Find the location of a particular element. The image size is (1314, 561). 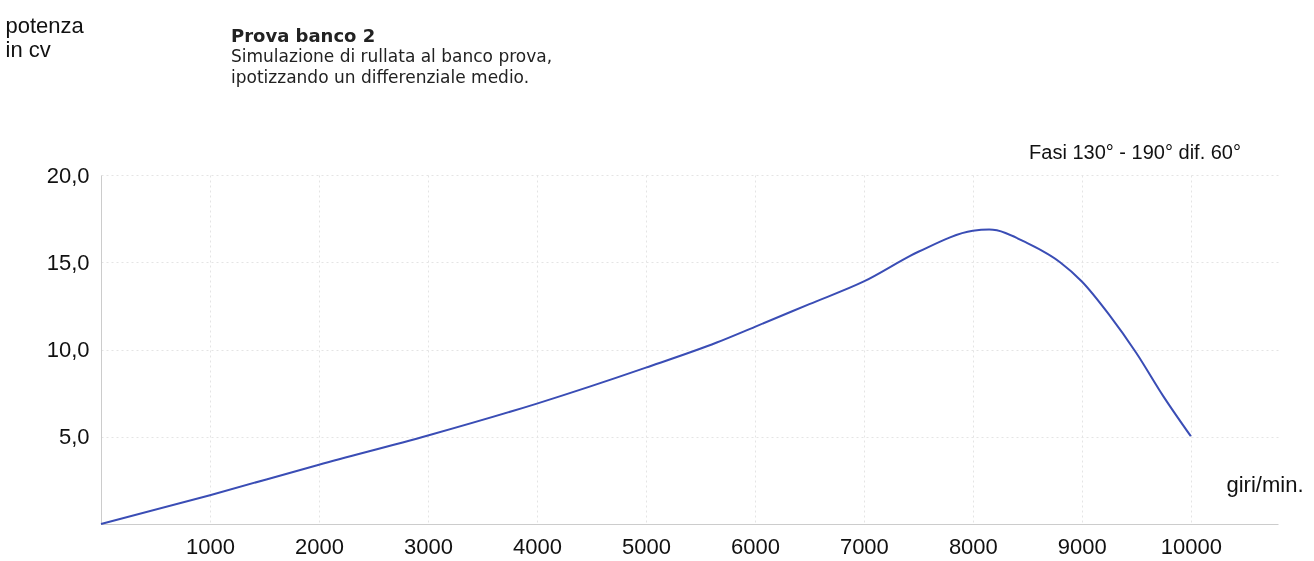

x-tick-label: 8000 is located at coordinates (973, 546).